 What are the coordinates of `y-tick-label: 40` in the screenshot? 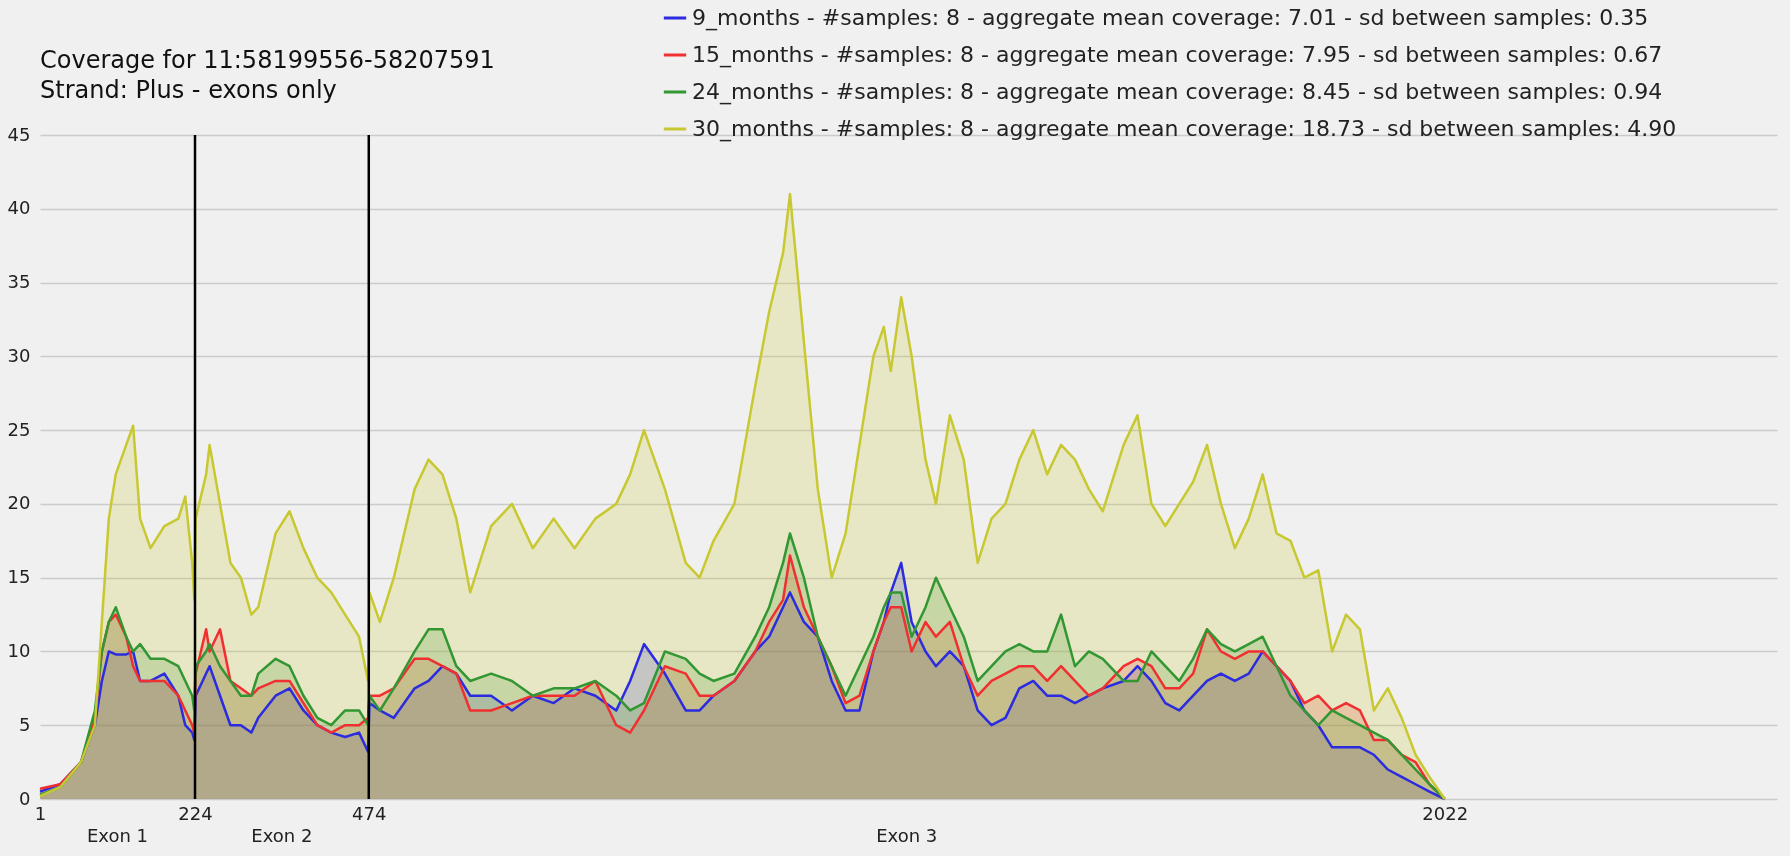 It's located at (19, 208).